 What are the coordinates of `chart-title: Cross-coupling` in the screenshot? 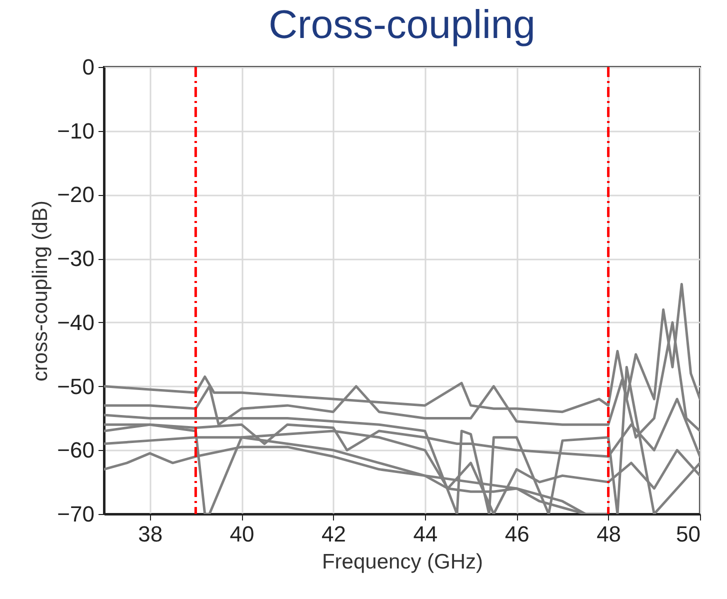 It's located at (402, 25).